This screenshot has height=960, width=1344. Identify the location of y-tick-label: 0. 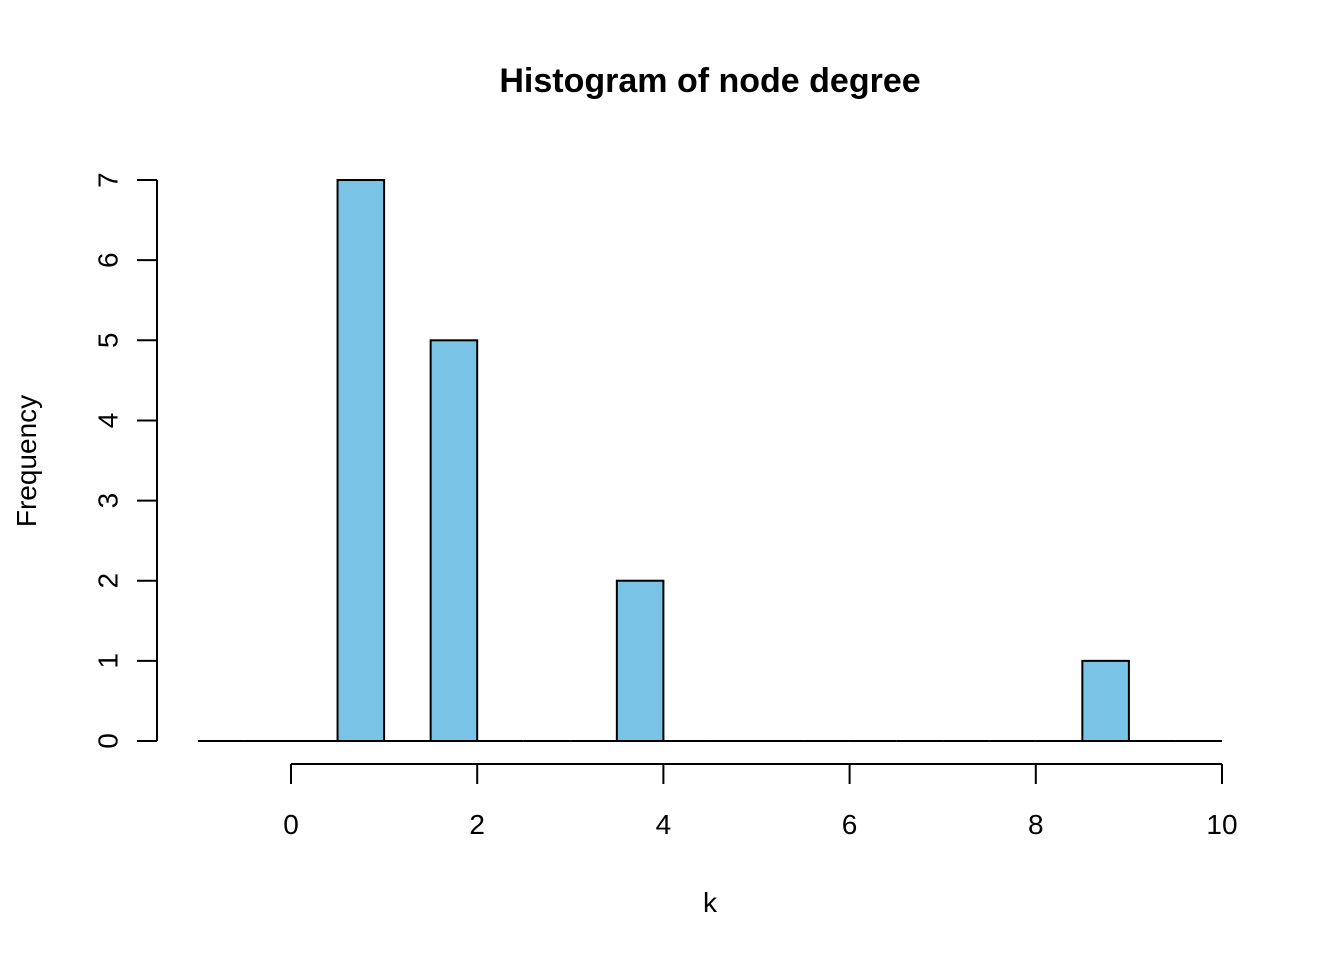
(108, 741).